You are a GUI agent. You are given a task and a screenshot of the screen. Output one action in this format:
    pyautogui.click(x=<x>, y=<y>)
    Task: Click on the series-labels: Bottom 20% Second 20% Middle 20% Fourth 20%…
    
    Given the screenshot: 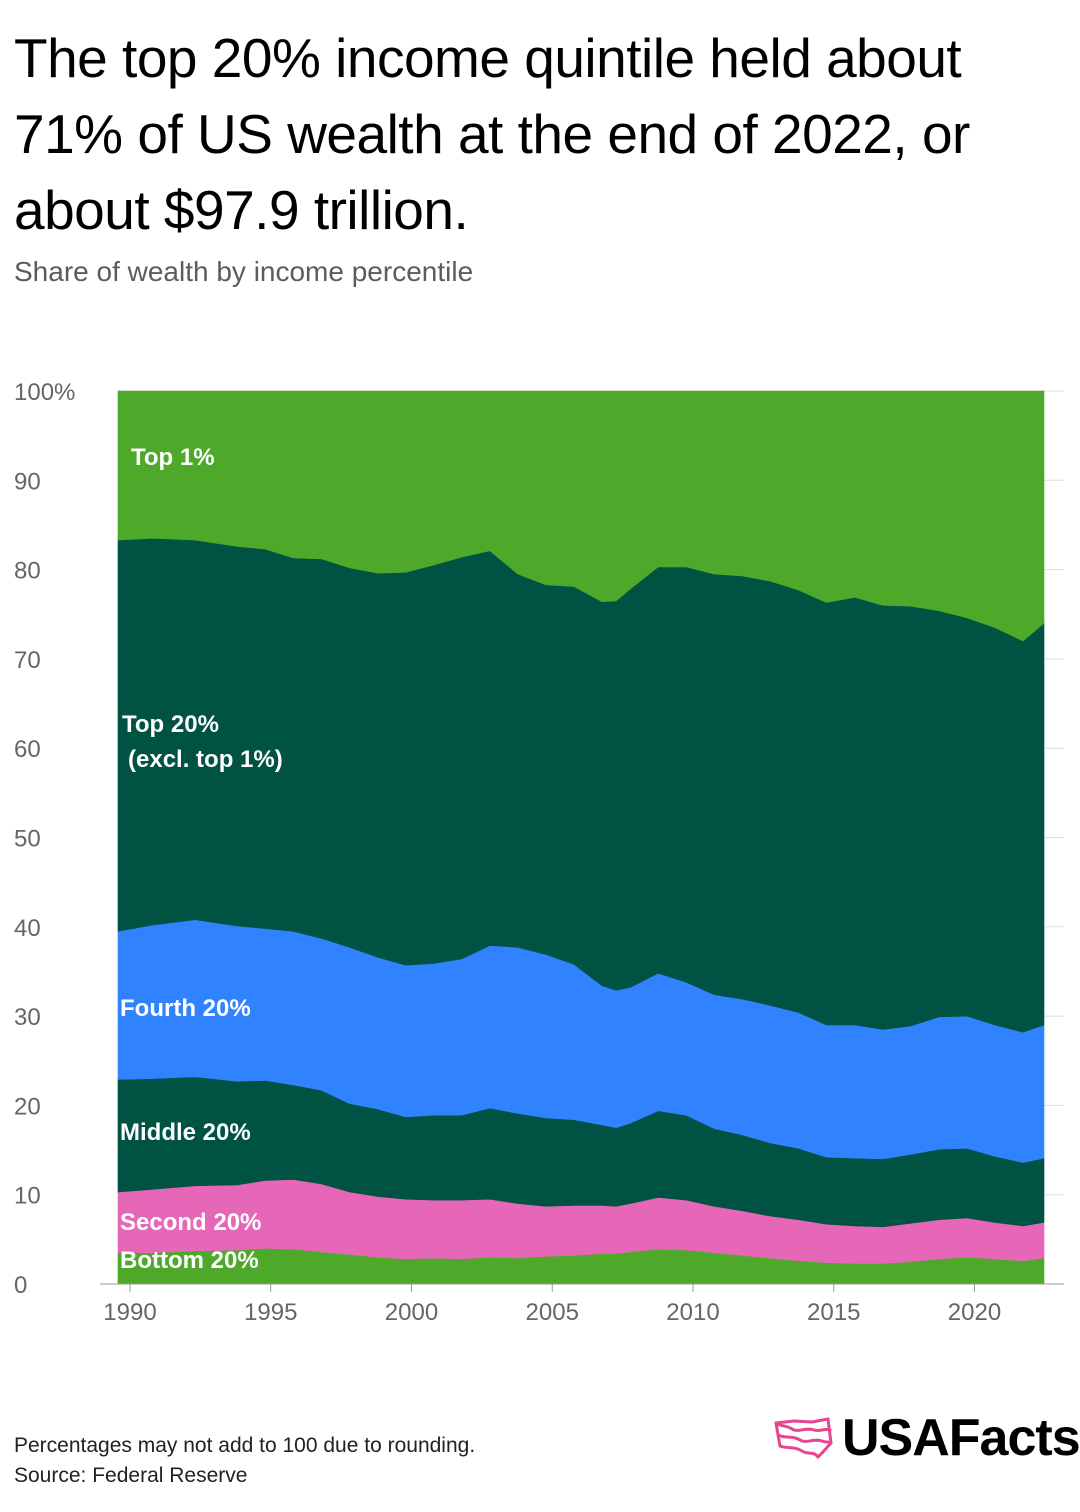 What is the action you would take?
    pyautogui.click(x=201, y=859)
    